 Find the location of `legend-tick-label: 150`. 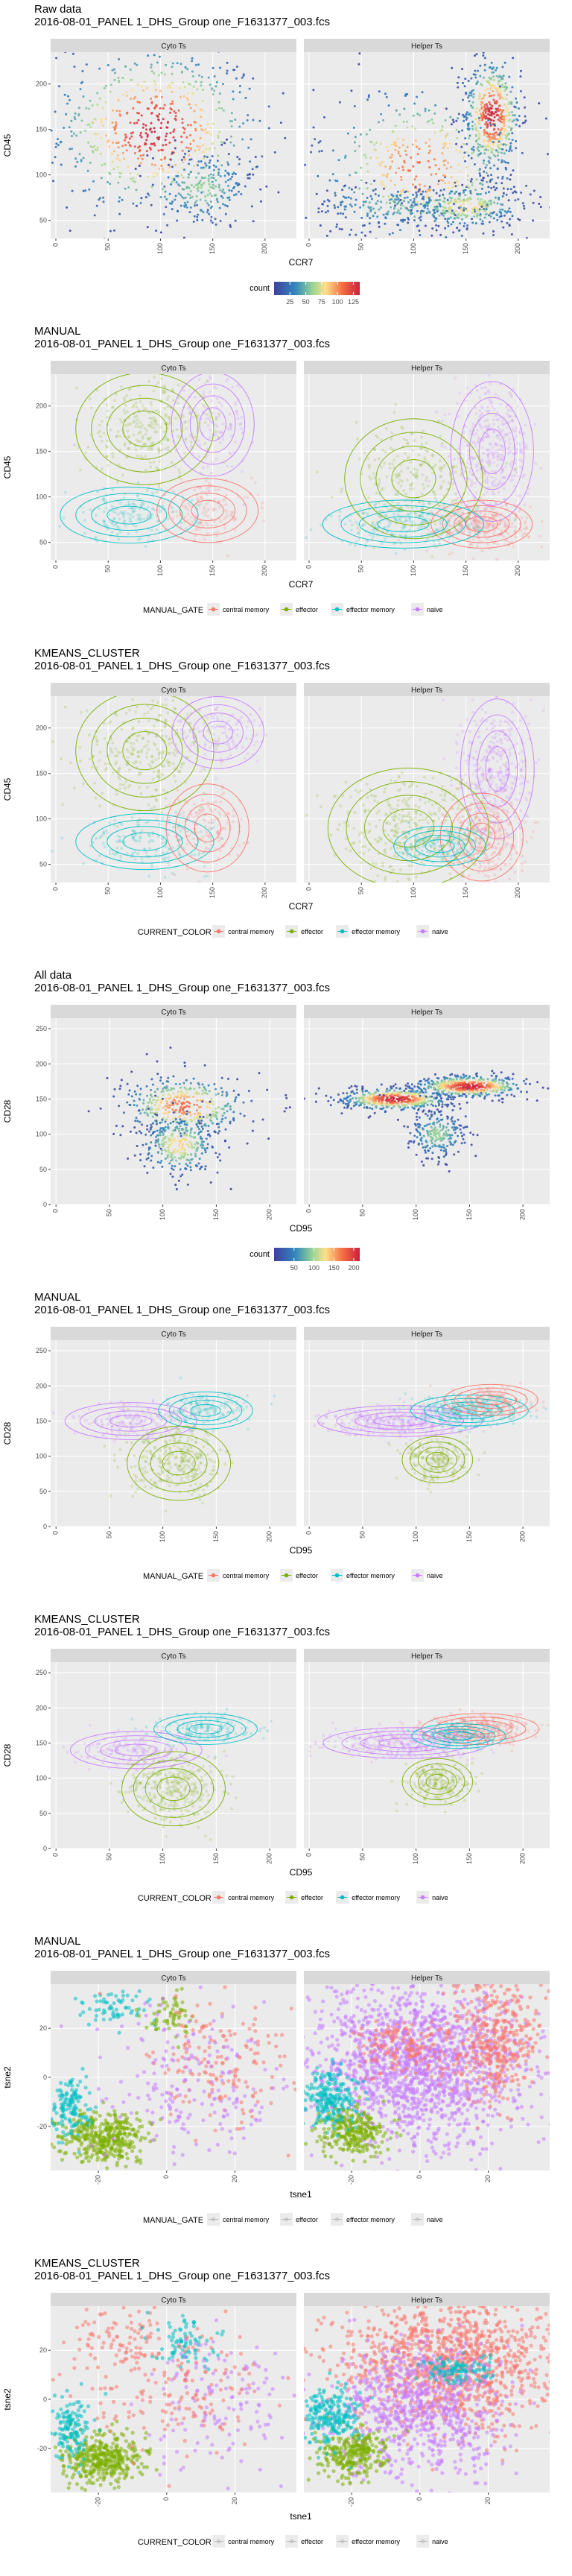

legend-tick-label: 150 is located at coordinates (334, 1268).